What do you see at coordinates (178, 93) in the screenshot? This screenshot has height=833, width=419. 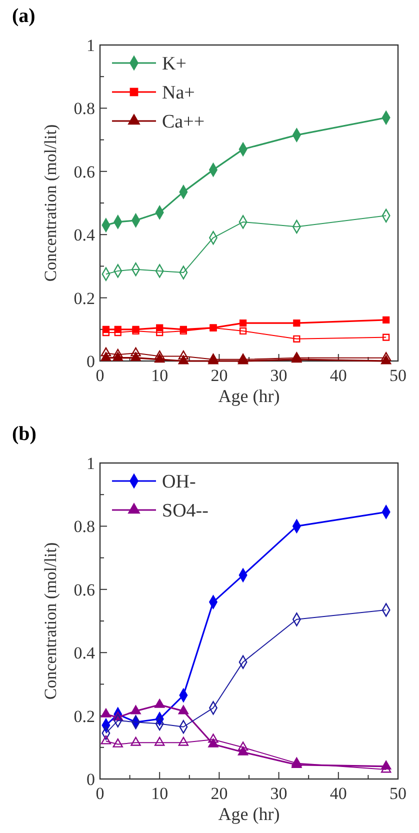 I see `legend-label: Na+` at bounding box center [178, 93].